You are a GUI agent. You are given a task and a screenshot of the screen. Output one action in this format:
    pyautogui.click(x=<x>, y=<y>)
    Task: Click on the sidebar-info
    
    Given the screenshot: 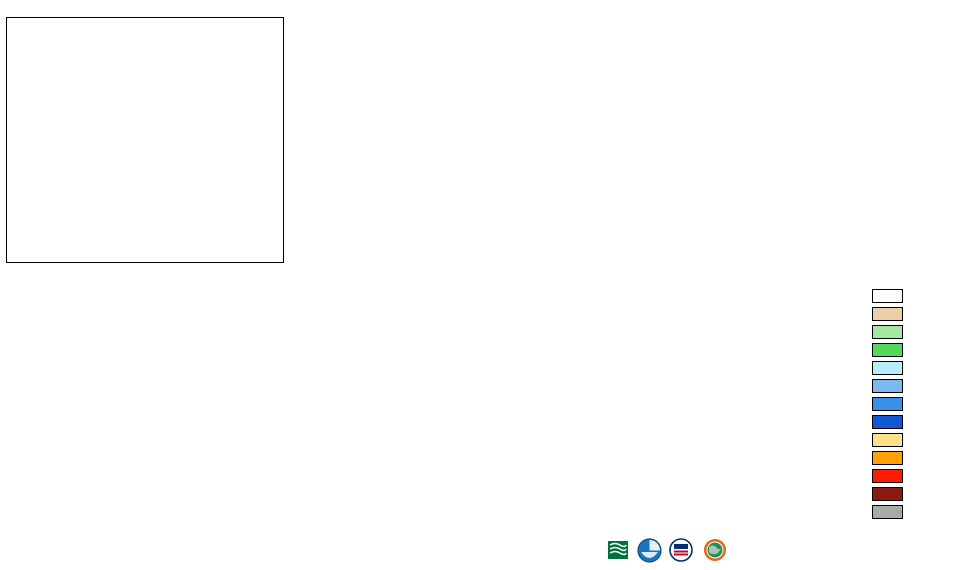 What is the action you would take?
    pyautogui.click(x=918, y=19)
    